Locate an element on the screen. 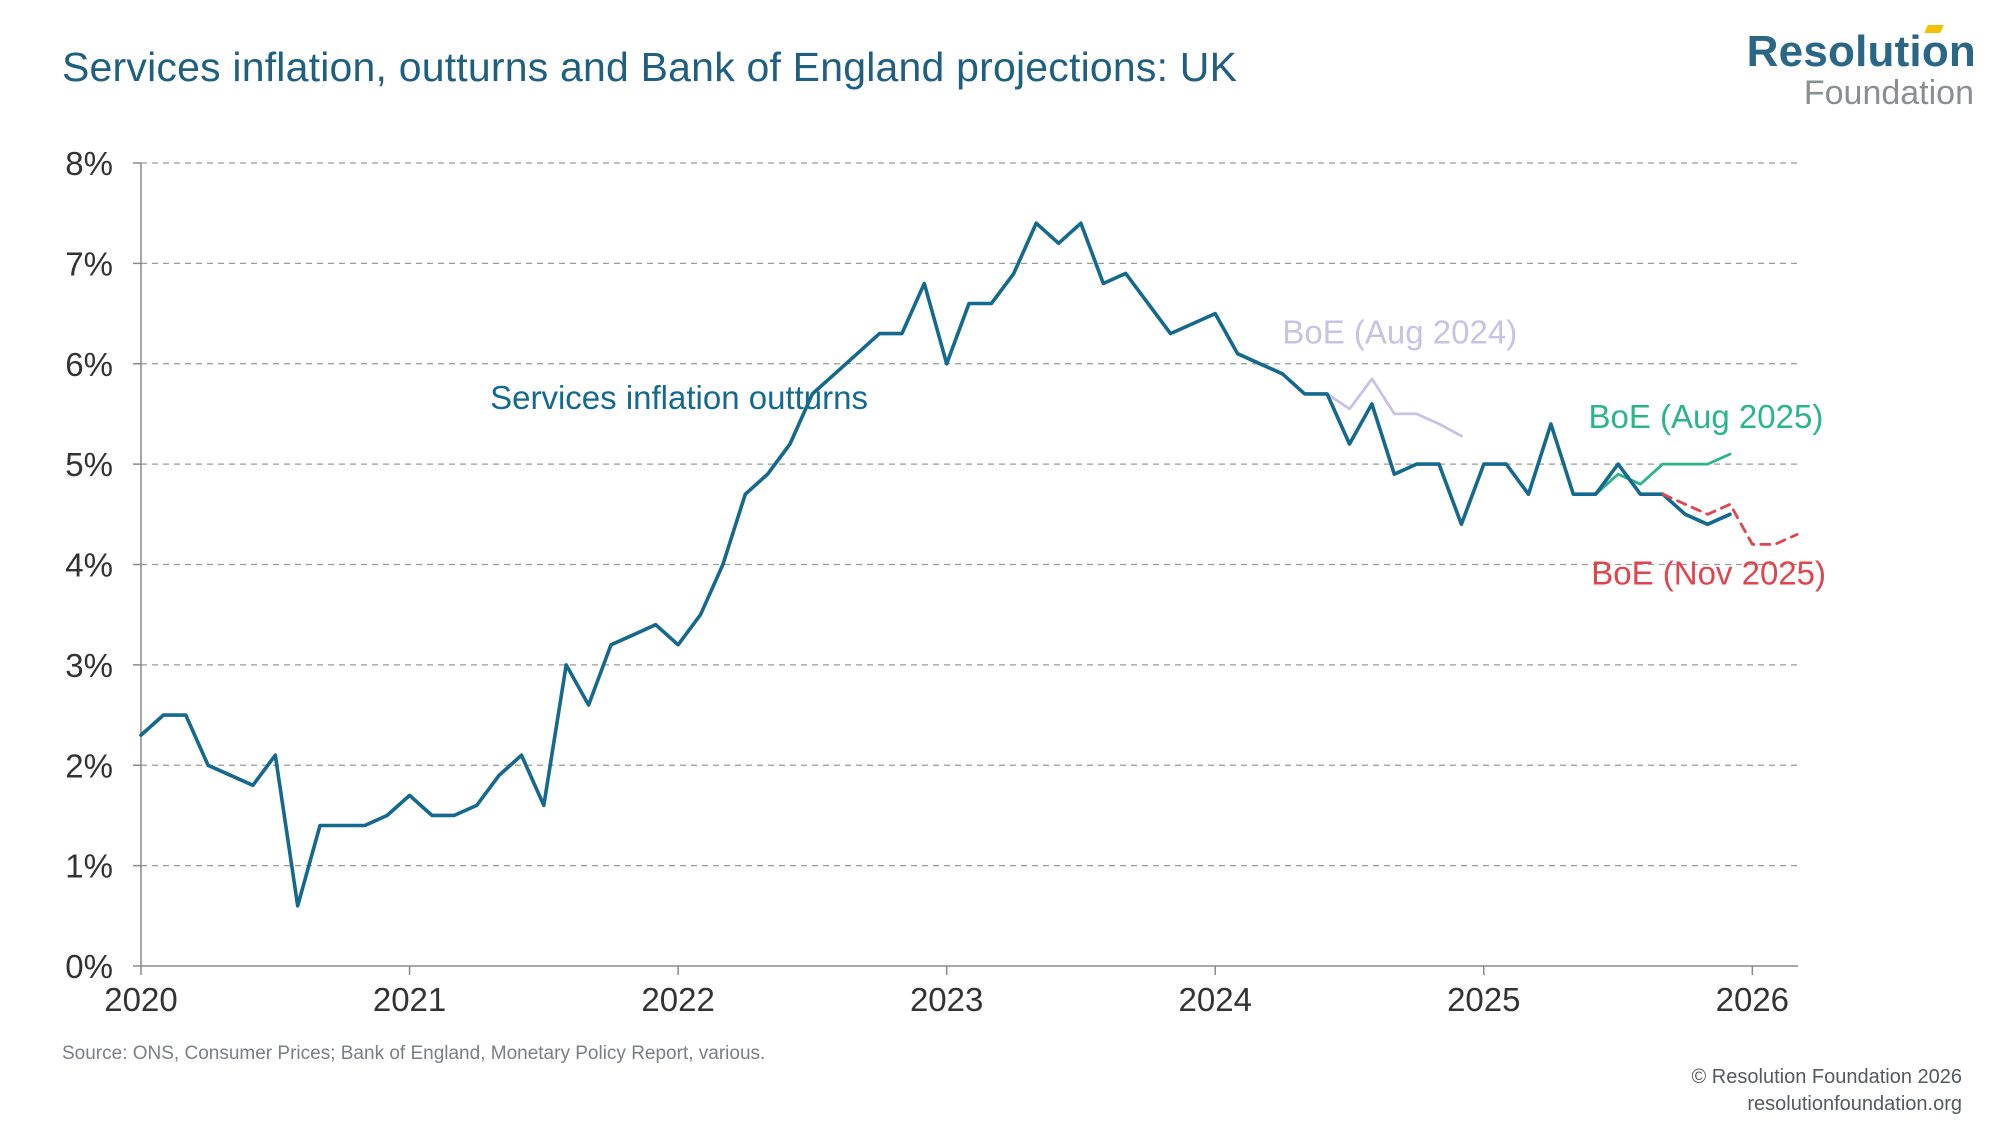  x-tick-label-2025: 2025 is located at coordinates (1483, 999).